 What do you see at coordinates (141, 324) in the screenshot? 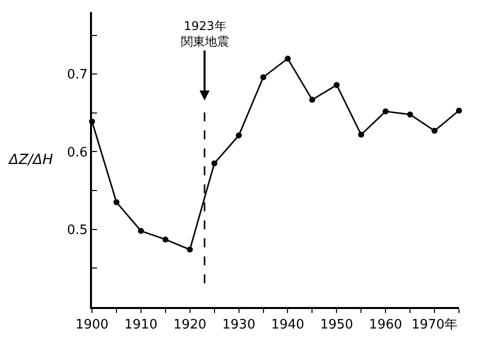
I see `x-tick-label: 1910` at bounding box center [141, 324].